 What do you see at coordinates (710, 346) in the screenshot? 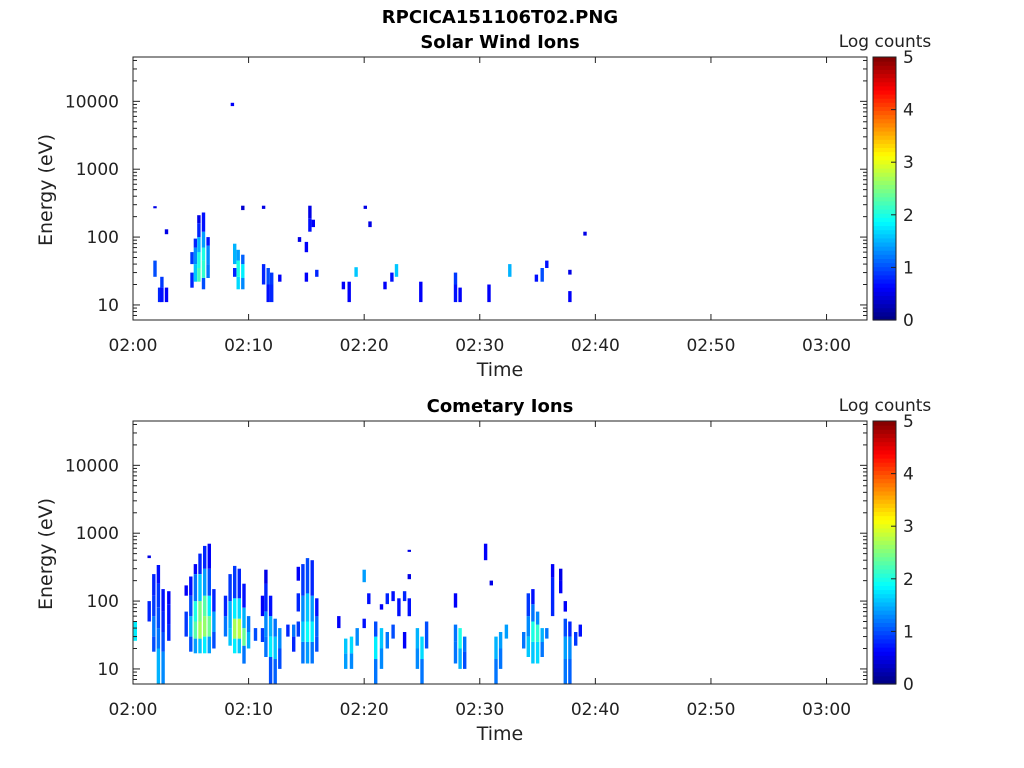
I see `x-tick-label: 02:50` at bounding box center [710, 346].